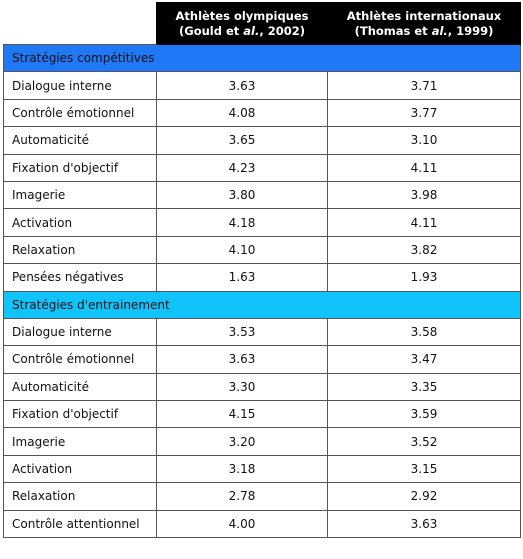 Image resolution: width=523 pixels, height=559 pixels. I want to click on data-row: Fixation d'objectif 4.15 3.59, so click(262, 414).